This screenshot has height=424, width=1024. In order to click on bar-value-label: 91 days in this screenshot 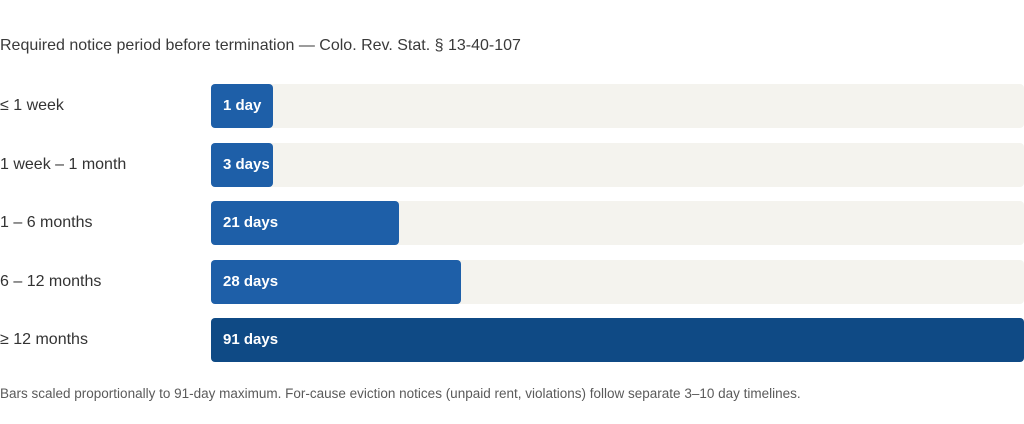, I will do `click(251, 339)`.